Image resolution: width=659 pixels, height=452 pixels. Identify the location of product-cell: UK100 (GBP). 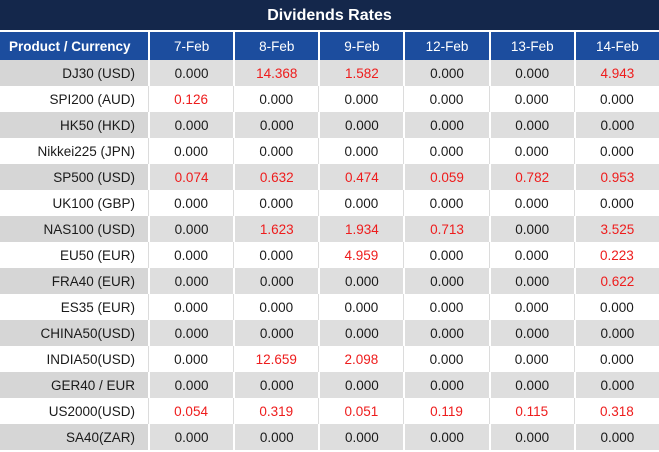
(74, 203).